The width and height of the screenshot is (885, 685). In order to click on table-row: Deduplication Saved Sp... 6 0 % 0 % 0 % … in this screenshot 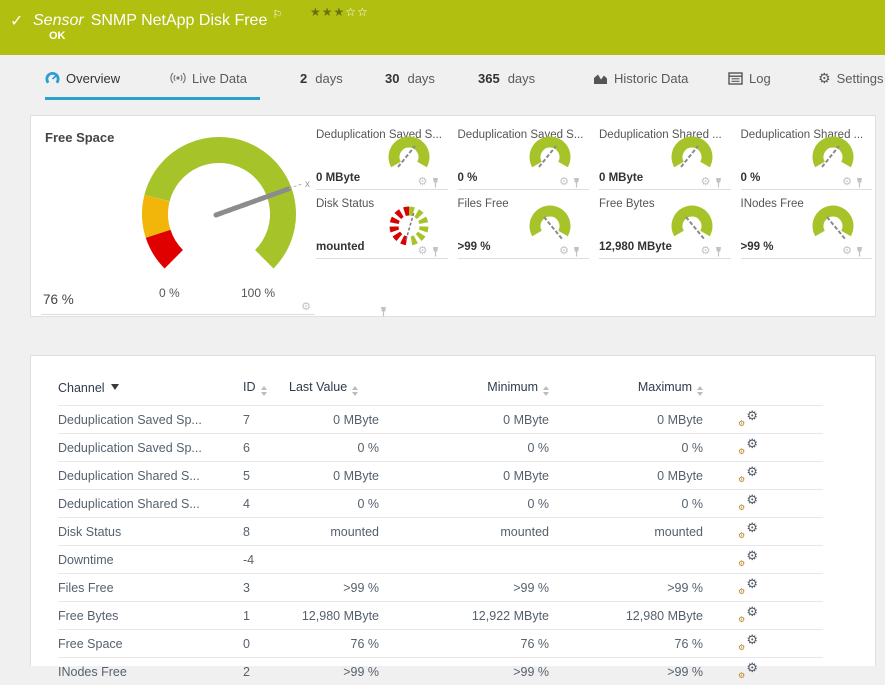, I will do `click(440, 448)`.